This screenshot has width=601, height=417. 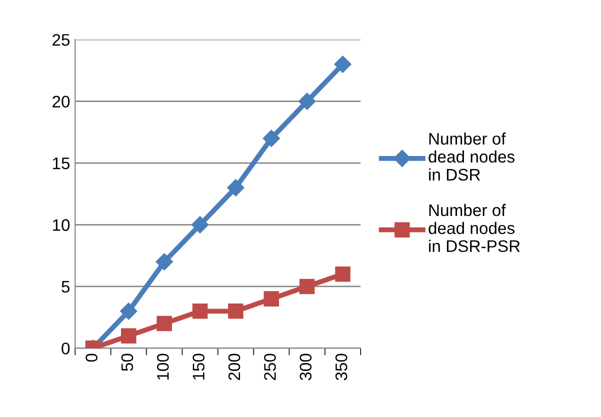 I want to click on x-tick-label: 200, so click(x=234, y=367).